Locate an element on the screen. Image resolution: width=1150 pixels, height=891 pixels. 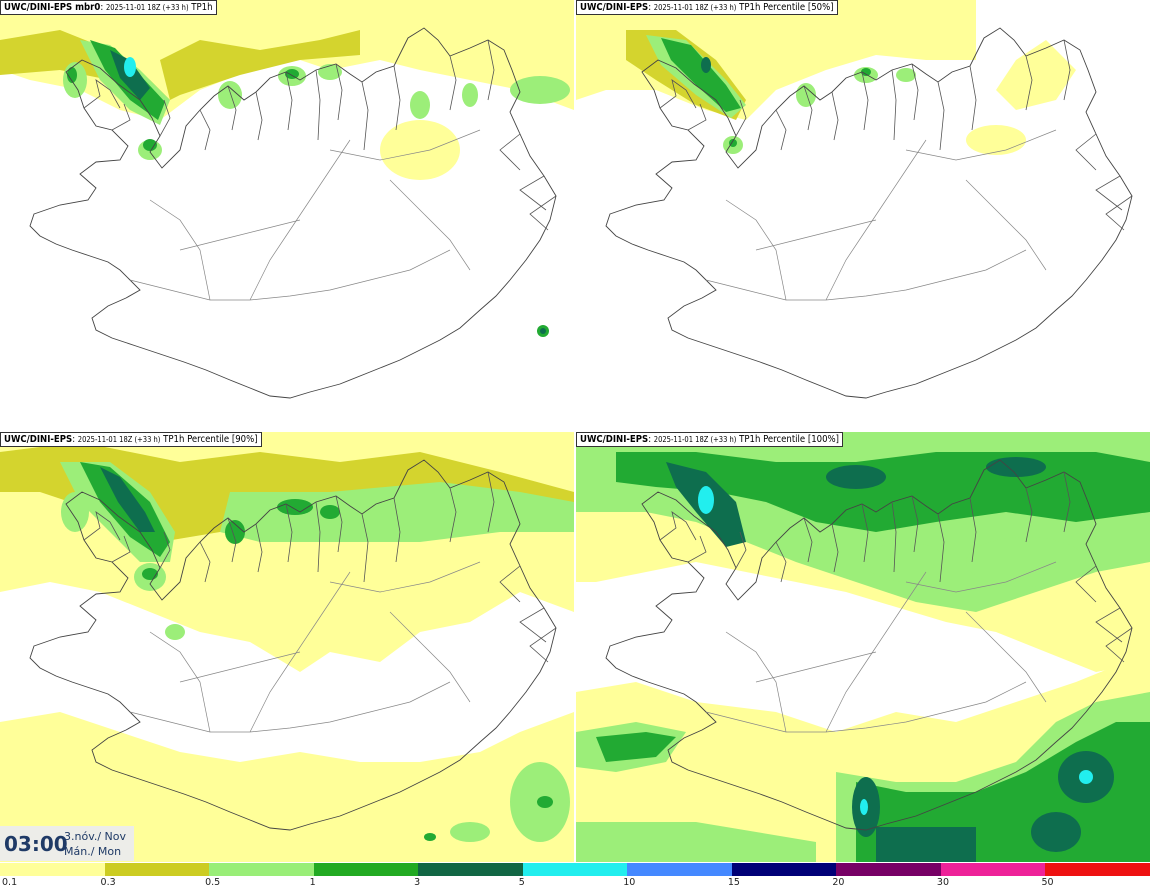
legend-tick-label: 15 is located at coordinates (733, 882).